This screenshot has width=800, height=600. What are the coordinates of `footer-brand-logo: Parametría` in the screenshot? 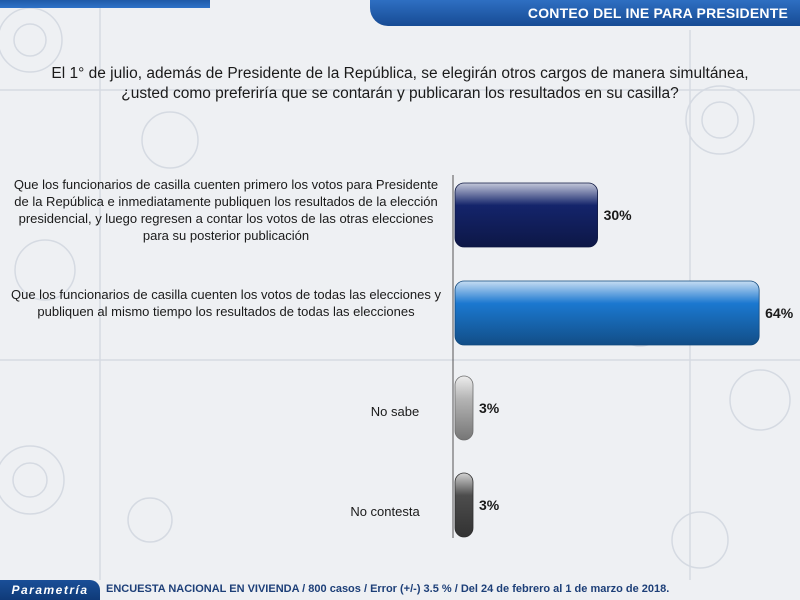 It's located at (50, 590).